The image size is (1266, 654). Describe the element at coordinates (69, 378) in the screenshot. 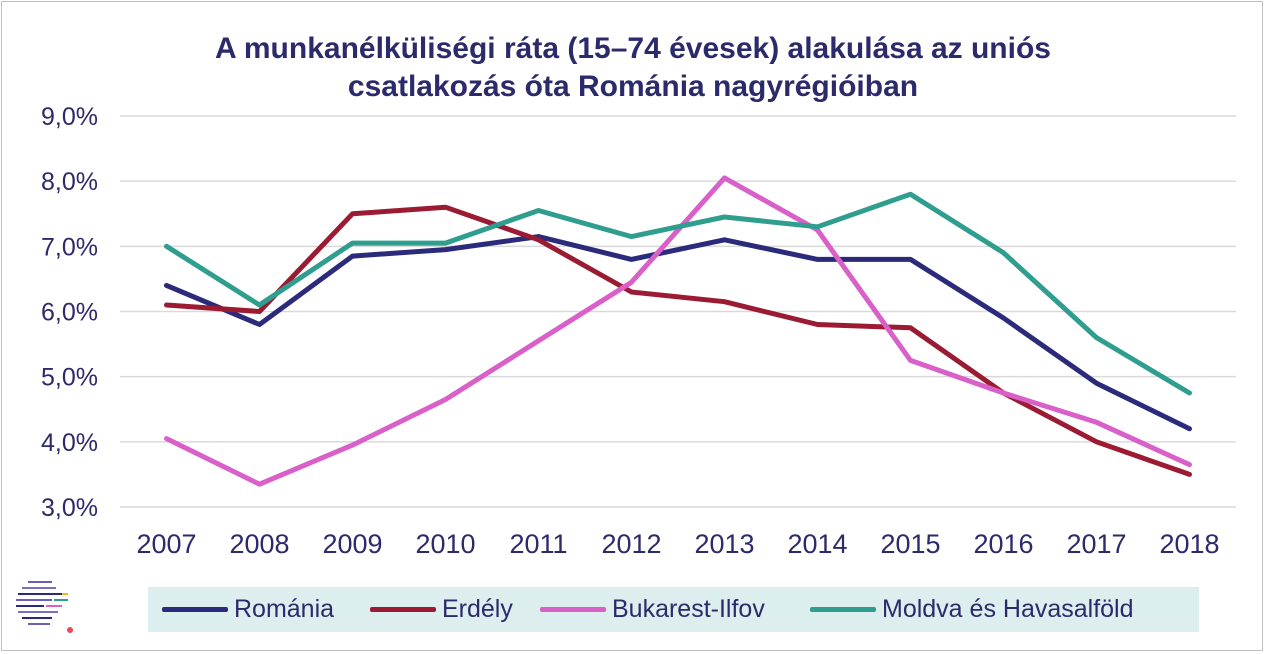

I see `y-tick-label: 5,0%` at that location.